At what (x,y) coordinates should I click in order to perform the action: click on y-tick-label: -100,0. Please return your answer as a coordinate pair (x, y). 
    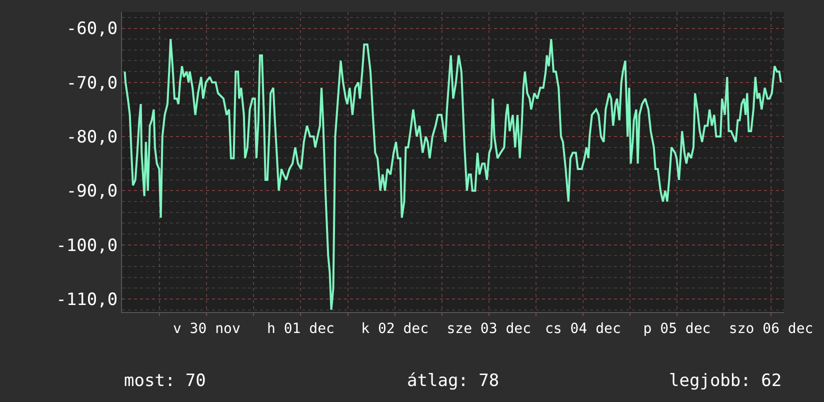
    Looking at the image, I should click on (87, 246).